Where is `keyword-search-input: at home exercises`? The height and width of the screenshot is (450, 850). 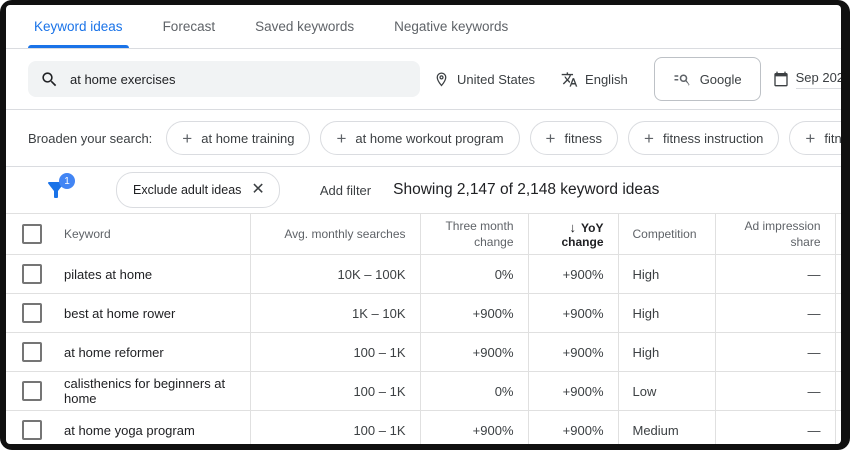 keyword-search-input: at home exercises is located at coordinates (224, 79).